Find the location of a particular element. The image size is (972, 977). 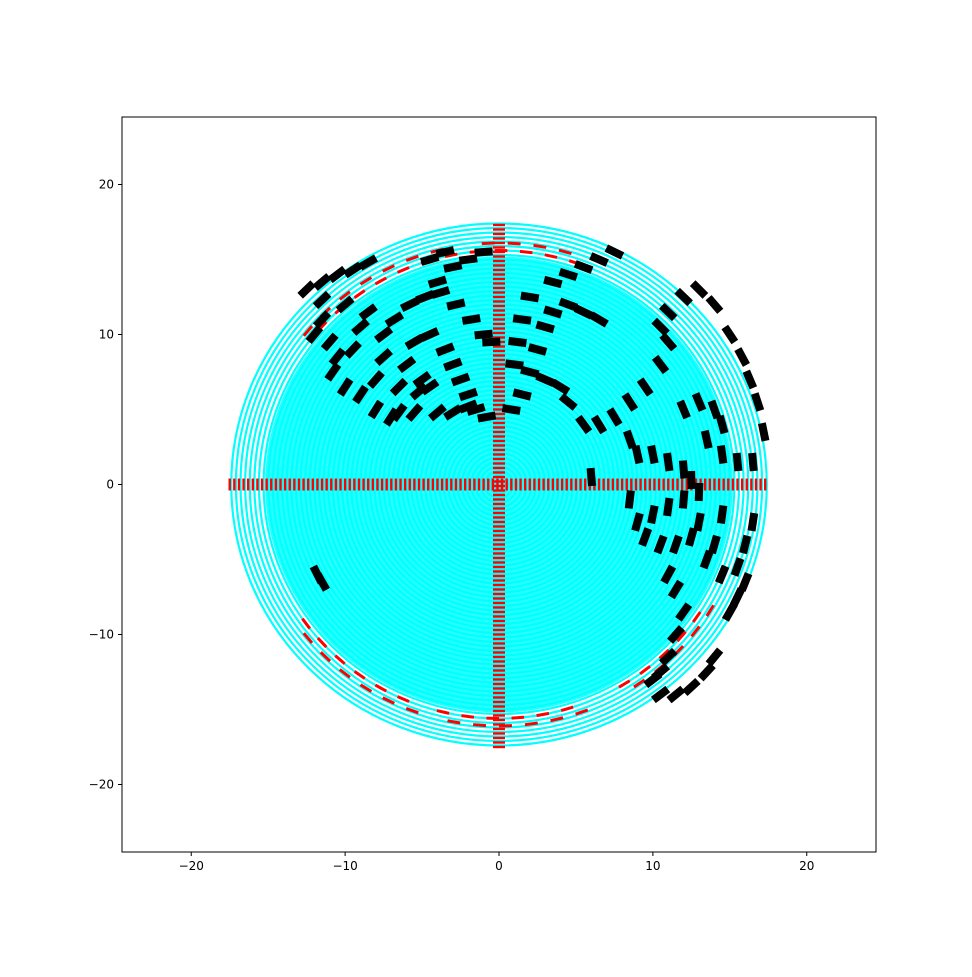

y-tick-label: −10 is located at coordinates (101, 635).